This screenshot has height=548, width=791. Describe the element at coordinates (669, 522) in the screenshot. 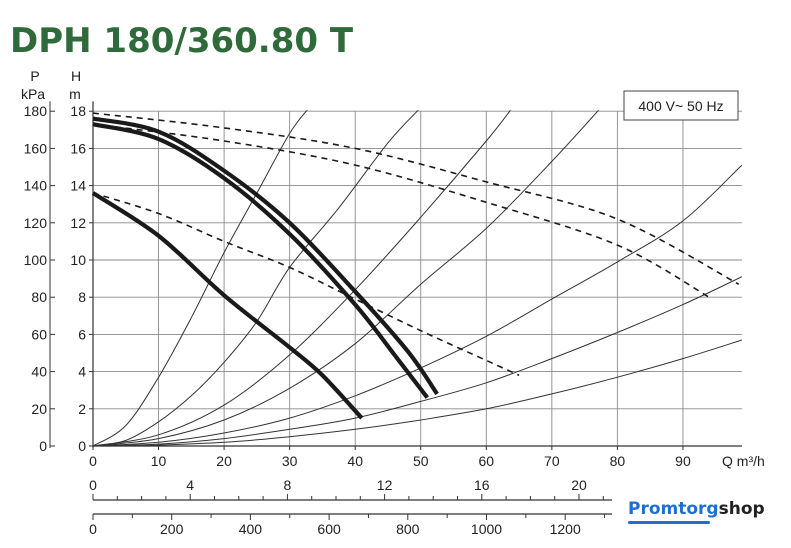

I see `watermark-underline` at that location.